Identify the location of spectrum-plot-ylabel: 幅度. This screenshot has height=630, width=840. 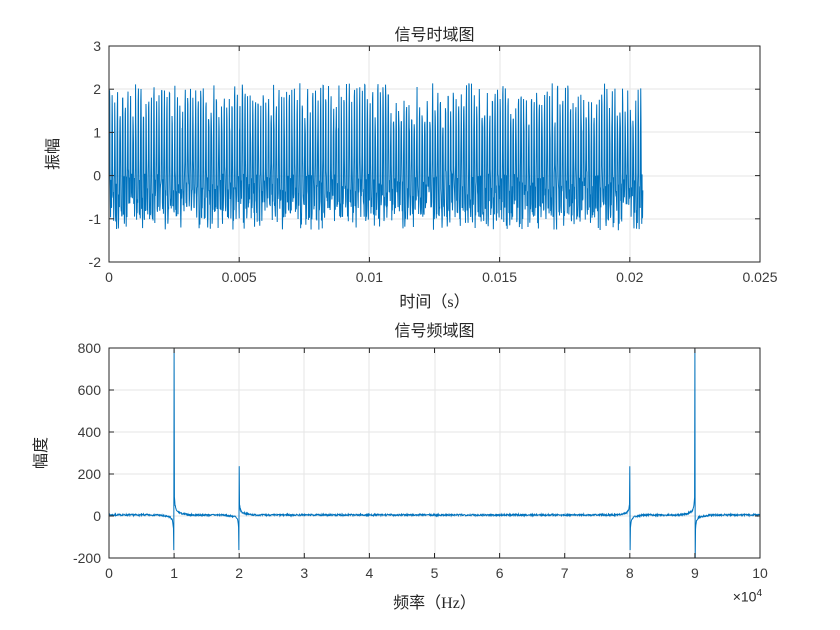
(41, 453).